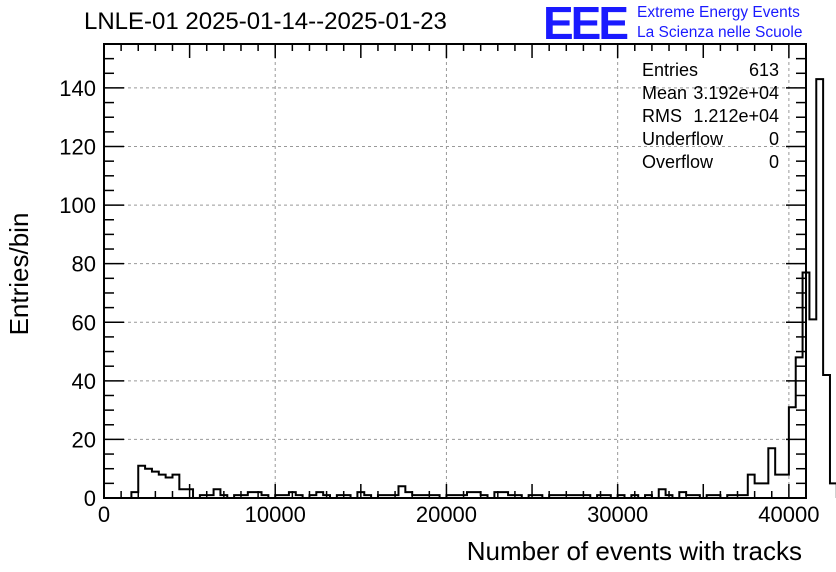 The image size is (836, 572). What do you see at coordinates (683, 139) in the screenshot?
I see `stat-underflow-label: Underflow` at bounding box center [683, 139].